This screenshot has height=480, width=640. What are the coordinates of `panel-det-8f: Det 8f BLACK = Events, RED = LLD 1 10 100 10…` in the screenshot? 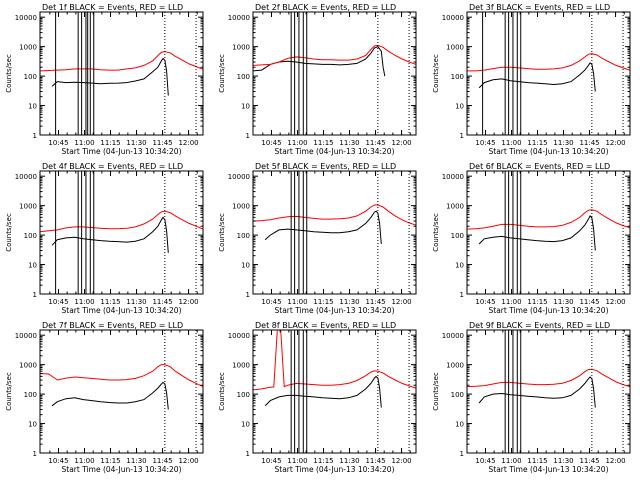 It's located at (317, 397).